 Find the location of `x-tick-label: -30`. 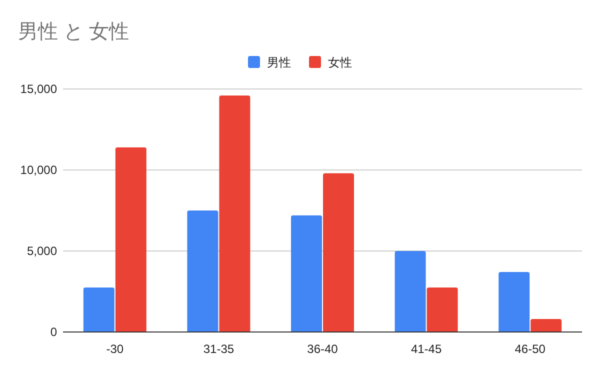

x-tick-label: -30 is located at coordinates (115, 349).